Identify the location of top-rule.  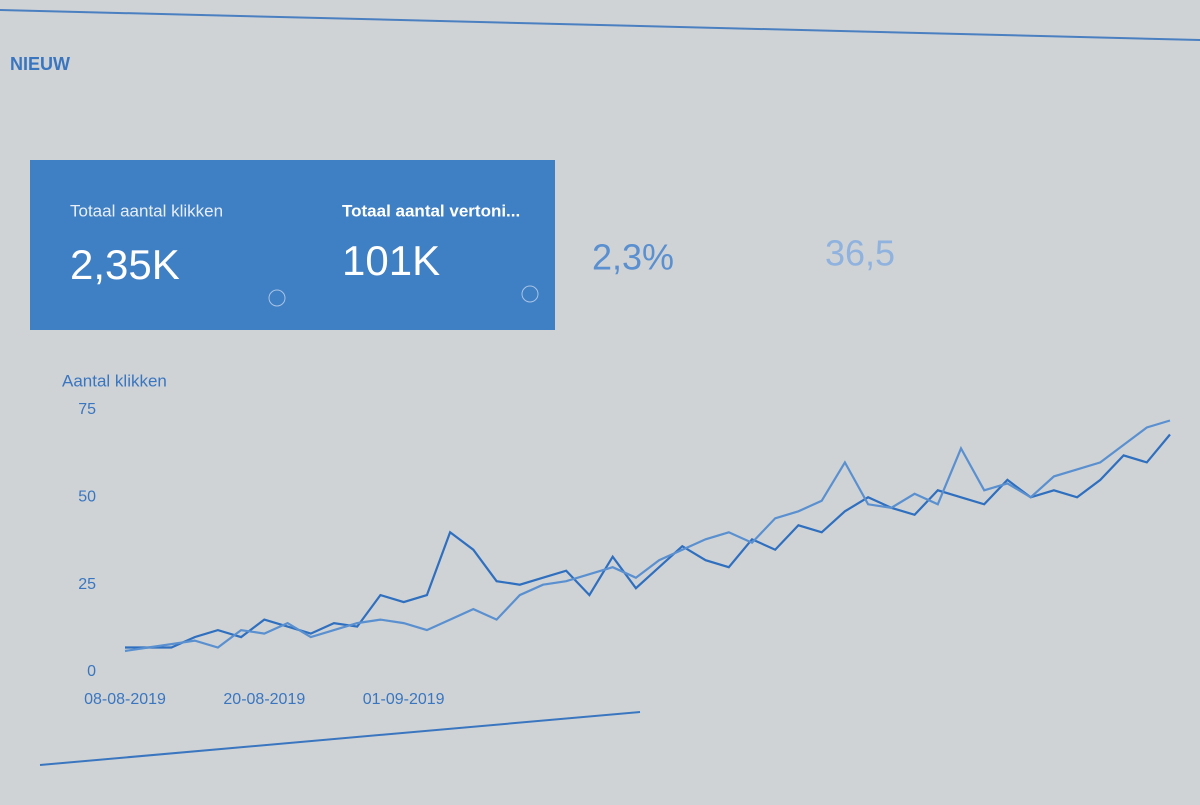
(600, 25).